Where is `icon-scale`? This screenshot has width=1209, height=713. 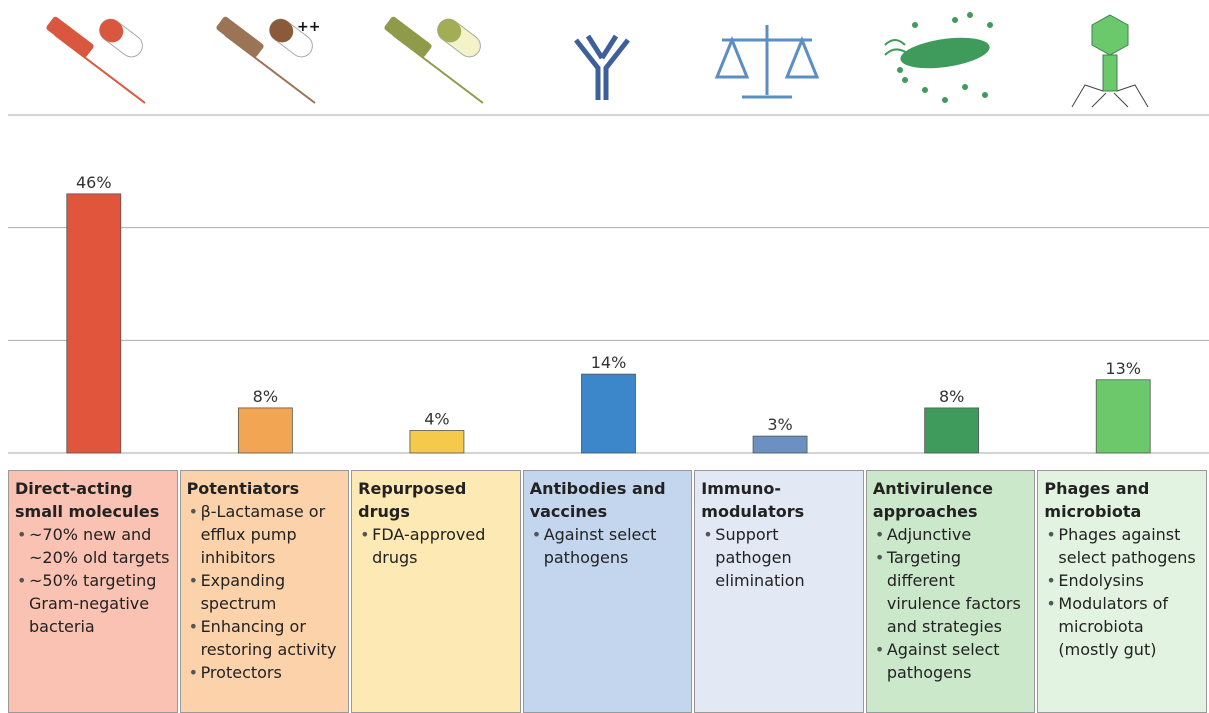
icon-scale is located at coordinates (767, 62).